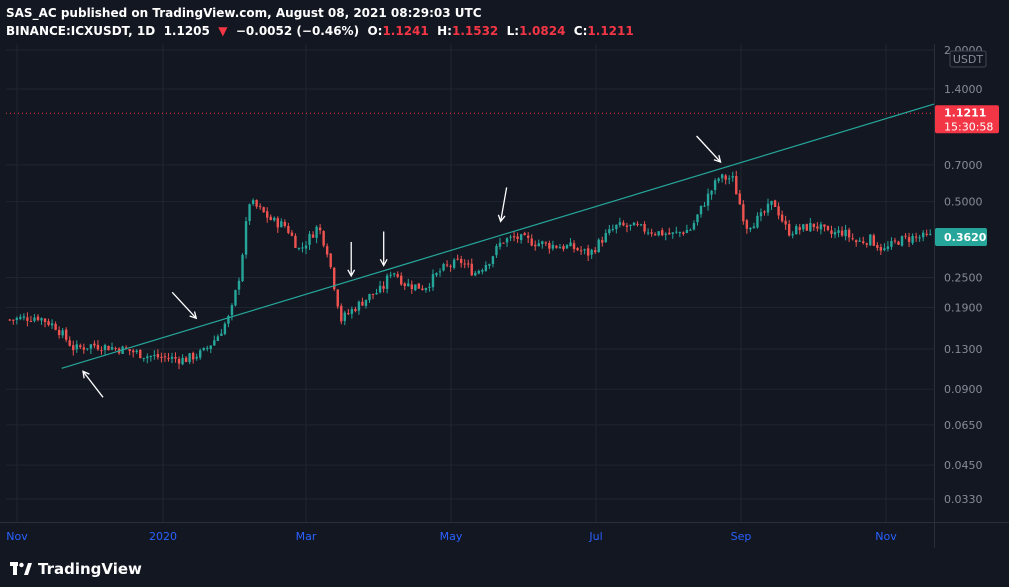 This screenshot has width=1009, height=587. Describe the element at coordinates (965, 237) in the screenshot. I see `current-value-label: 0.3620` at that location.